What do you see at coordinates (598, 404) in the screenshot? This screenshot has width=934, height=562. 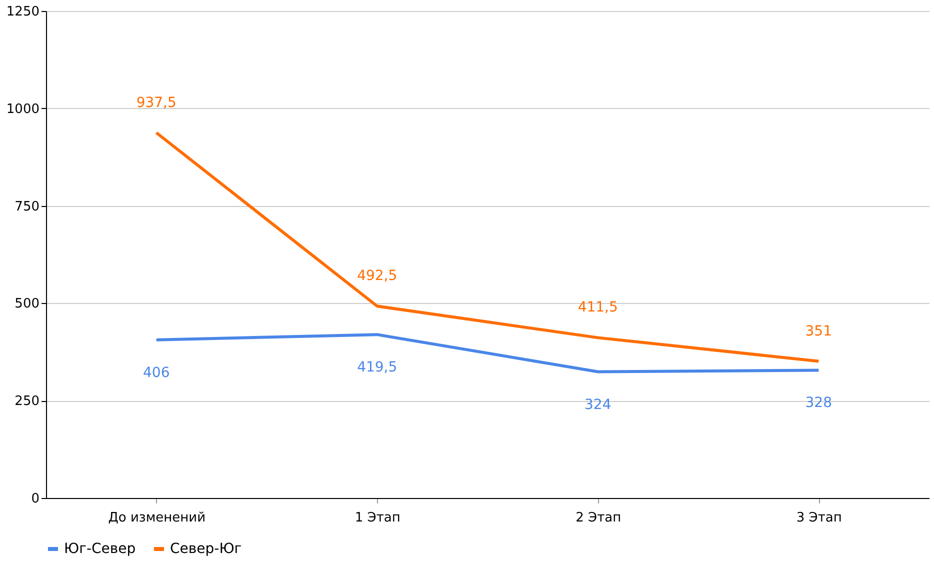 I see `data-label: 324` at bounding box center [598, 404].